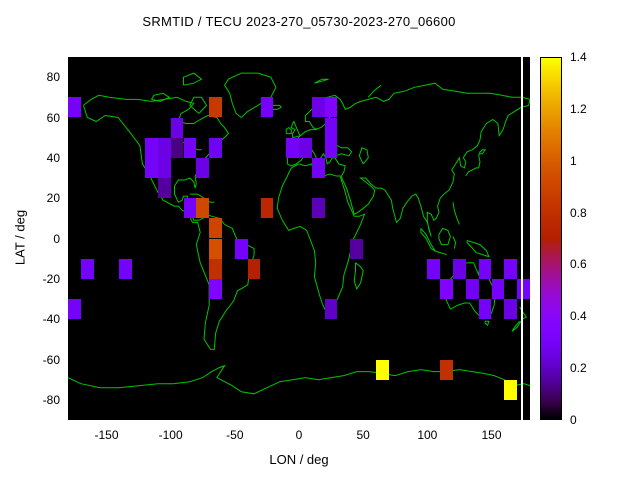  Describe the element at coordinates (427, 435) in the screenshot. I see `x-tick-label: 100` at that location.